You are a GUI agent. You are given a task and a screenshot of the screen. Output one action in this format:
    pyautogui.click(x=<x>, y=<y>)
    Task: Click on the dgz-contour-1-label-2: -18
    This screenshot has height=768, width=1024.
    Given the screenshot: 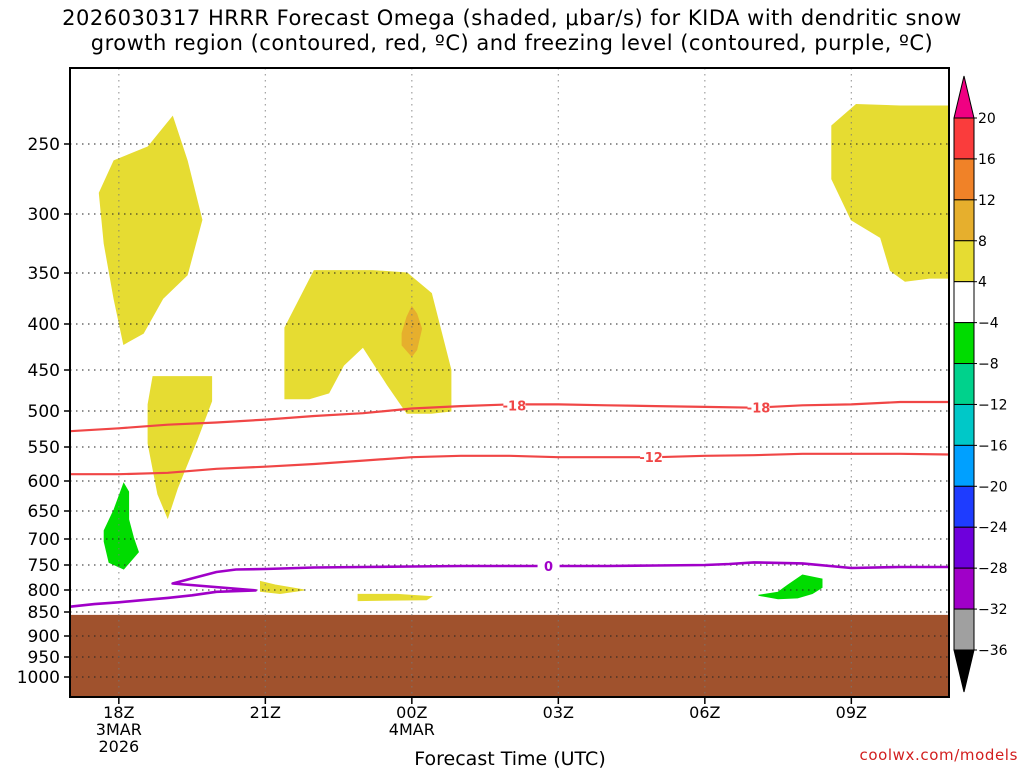 What is the action you would take?
    pyautogui.click(x=759, y=409)
    